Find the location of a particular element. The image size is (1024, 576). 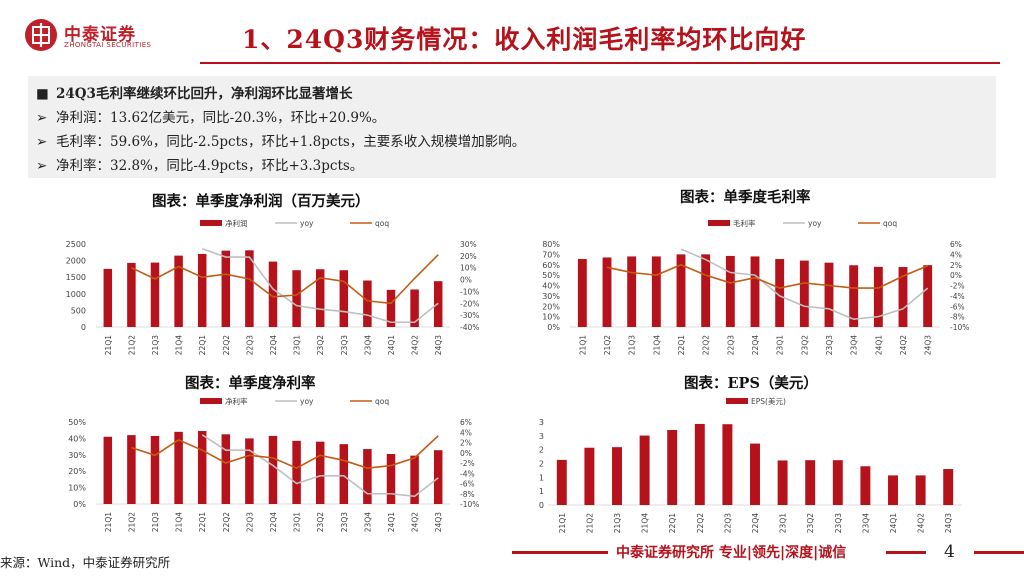

y2-tick-label: -20% is located at coordinates (469, 303).